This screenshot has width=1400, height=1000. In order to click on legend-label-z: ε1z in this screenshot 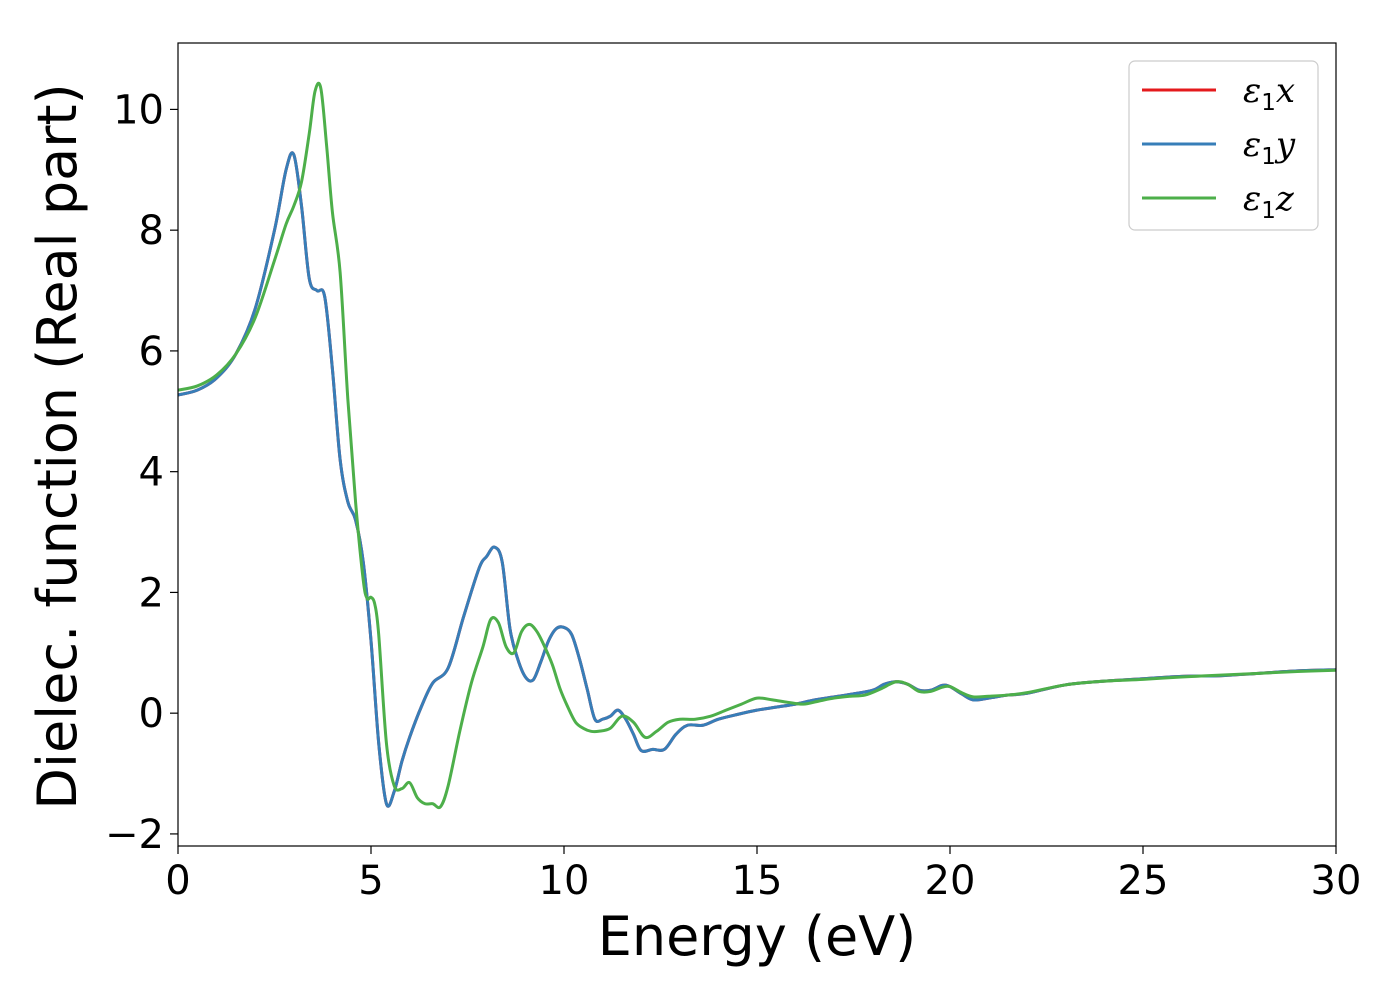, I will do `click(1269, 201)`.